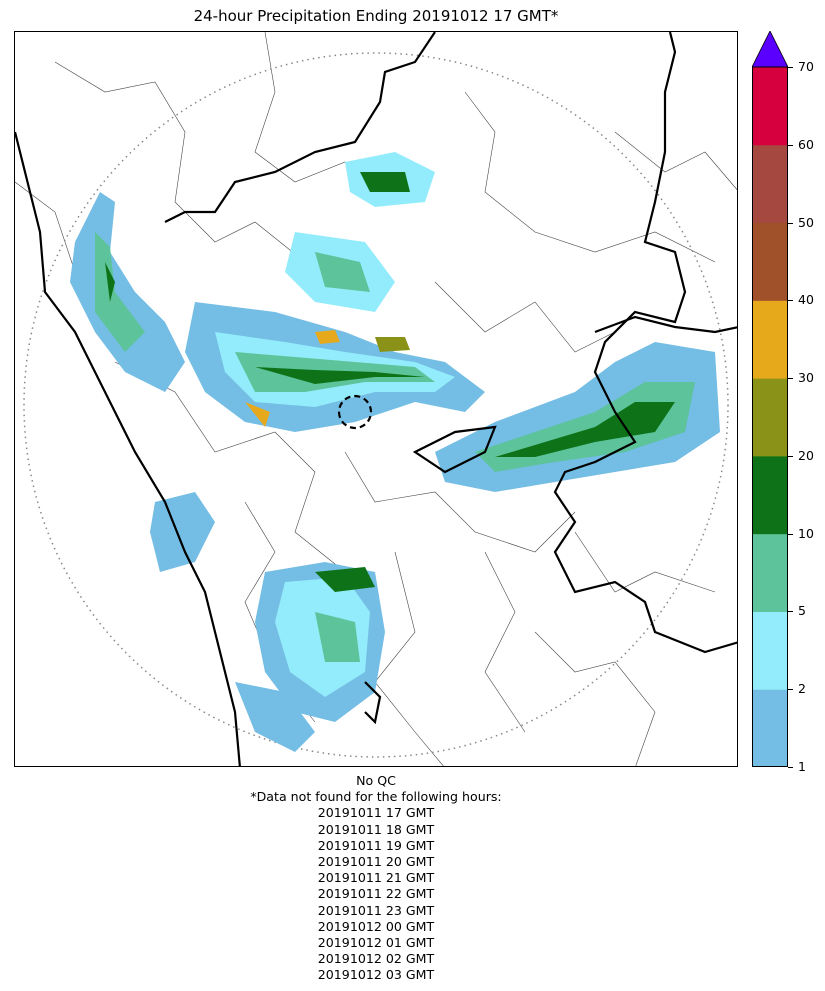 The width and height of the screenshot is (825, 991). I want to click on missing-hour: 20191012 00 GMT, so click(376, 926).